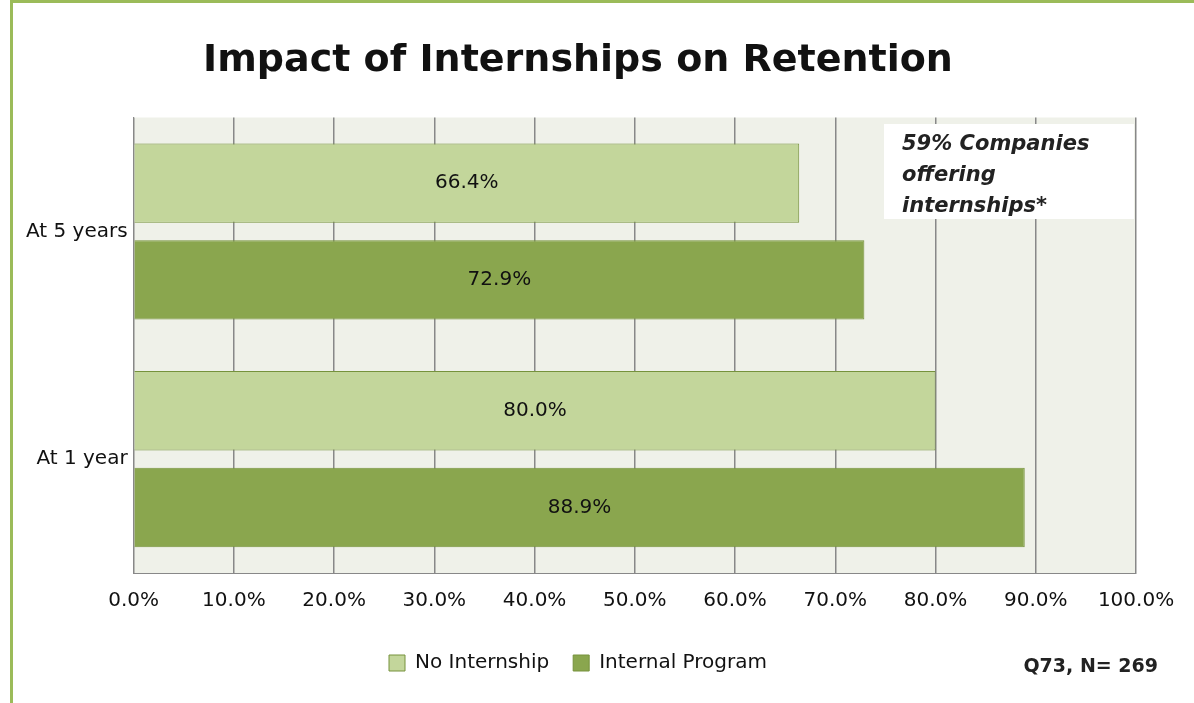 The image size is (1194, 703). What do you see at coordinates (835, 599) in the screenshot?
I see `x-tick-label: 70.0%` at bounding box center [835, 599].